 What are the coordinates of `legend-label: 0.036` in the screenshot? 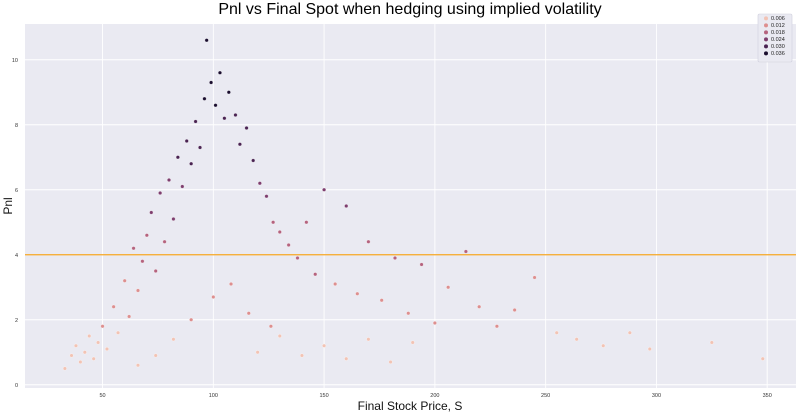 It's located at (778, 54).